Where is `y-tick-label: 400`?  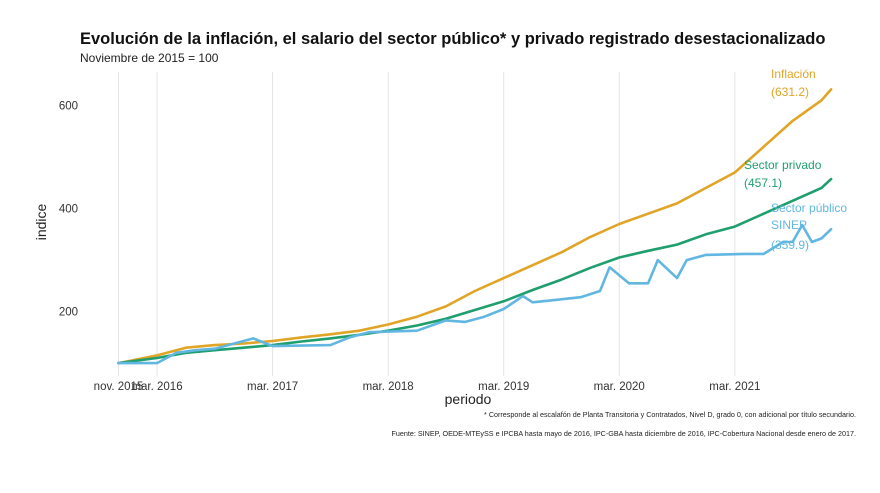
y-tick-label: 400 is located at coordinates (68, 210).